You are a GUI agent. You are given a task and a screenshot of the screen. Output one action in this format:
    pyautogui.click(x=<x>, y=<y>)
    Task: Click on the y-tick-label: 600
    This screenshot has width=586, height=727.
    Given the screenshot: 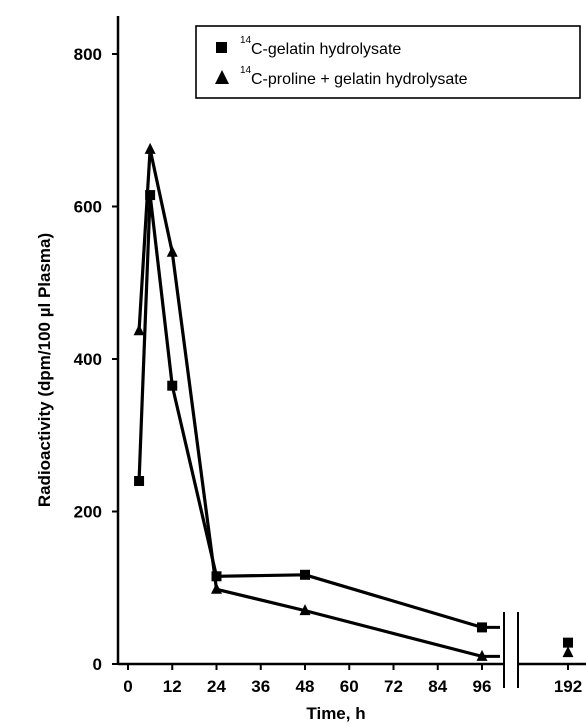 What is the action you would take?
    pyautogui.click(x=88, y=207)
    